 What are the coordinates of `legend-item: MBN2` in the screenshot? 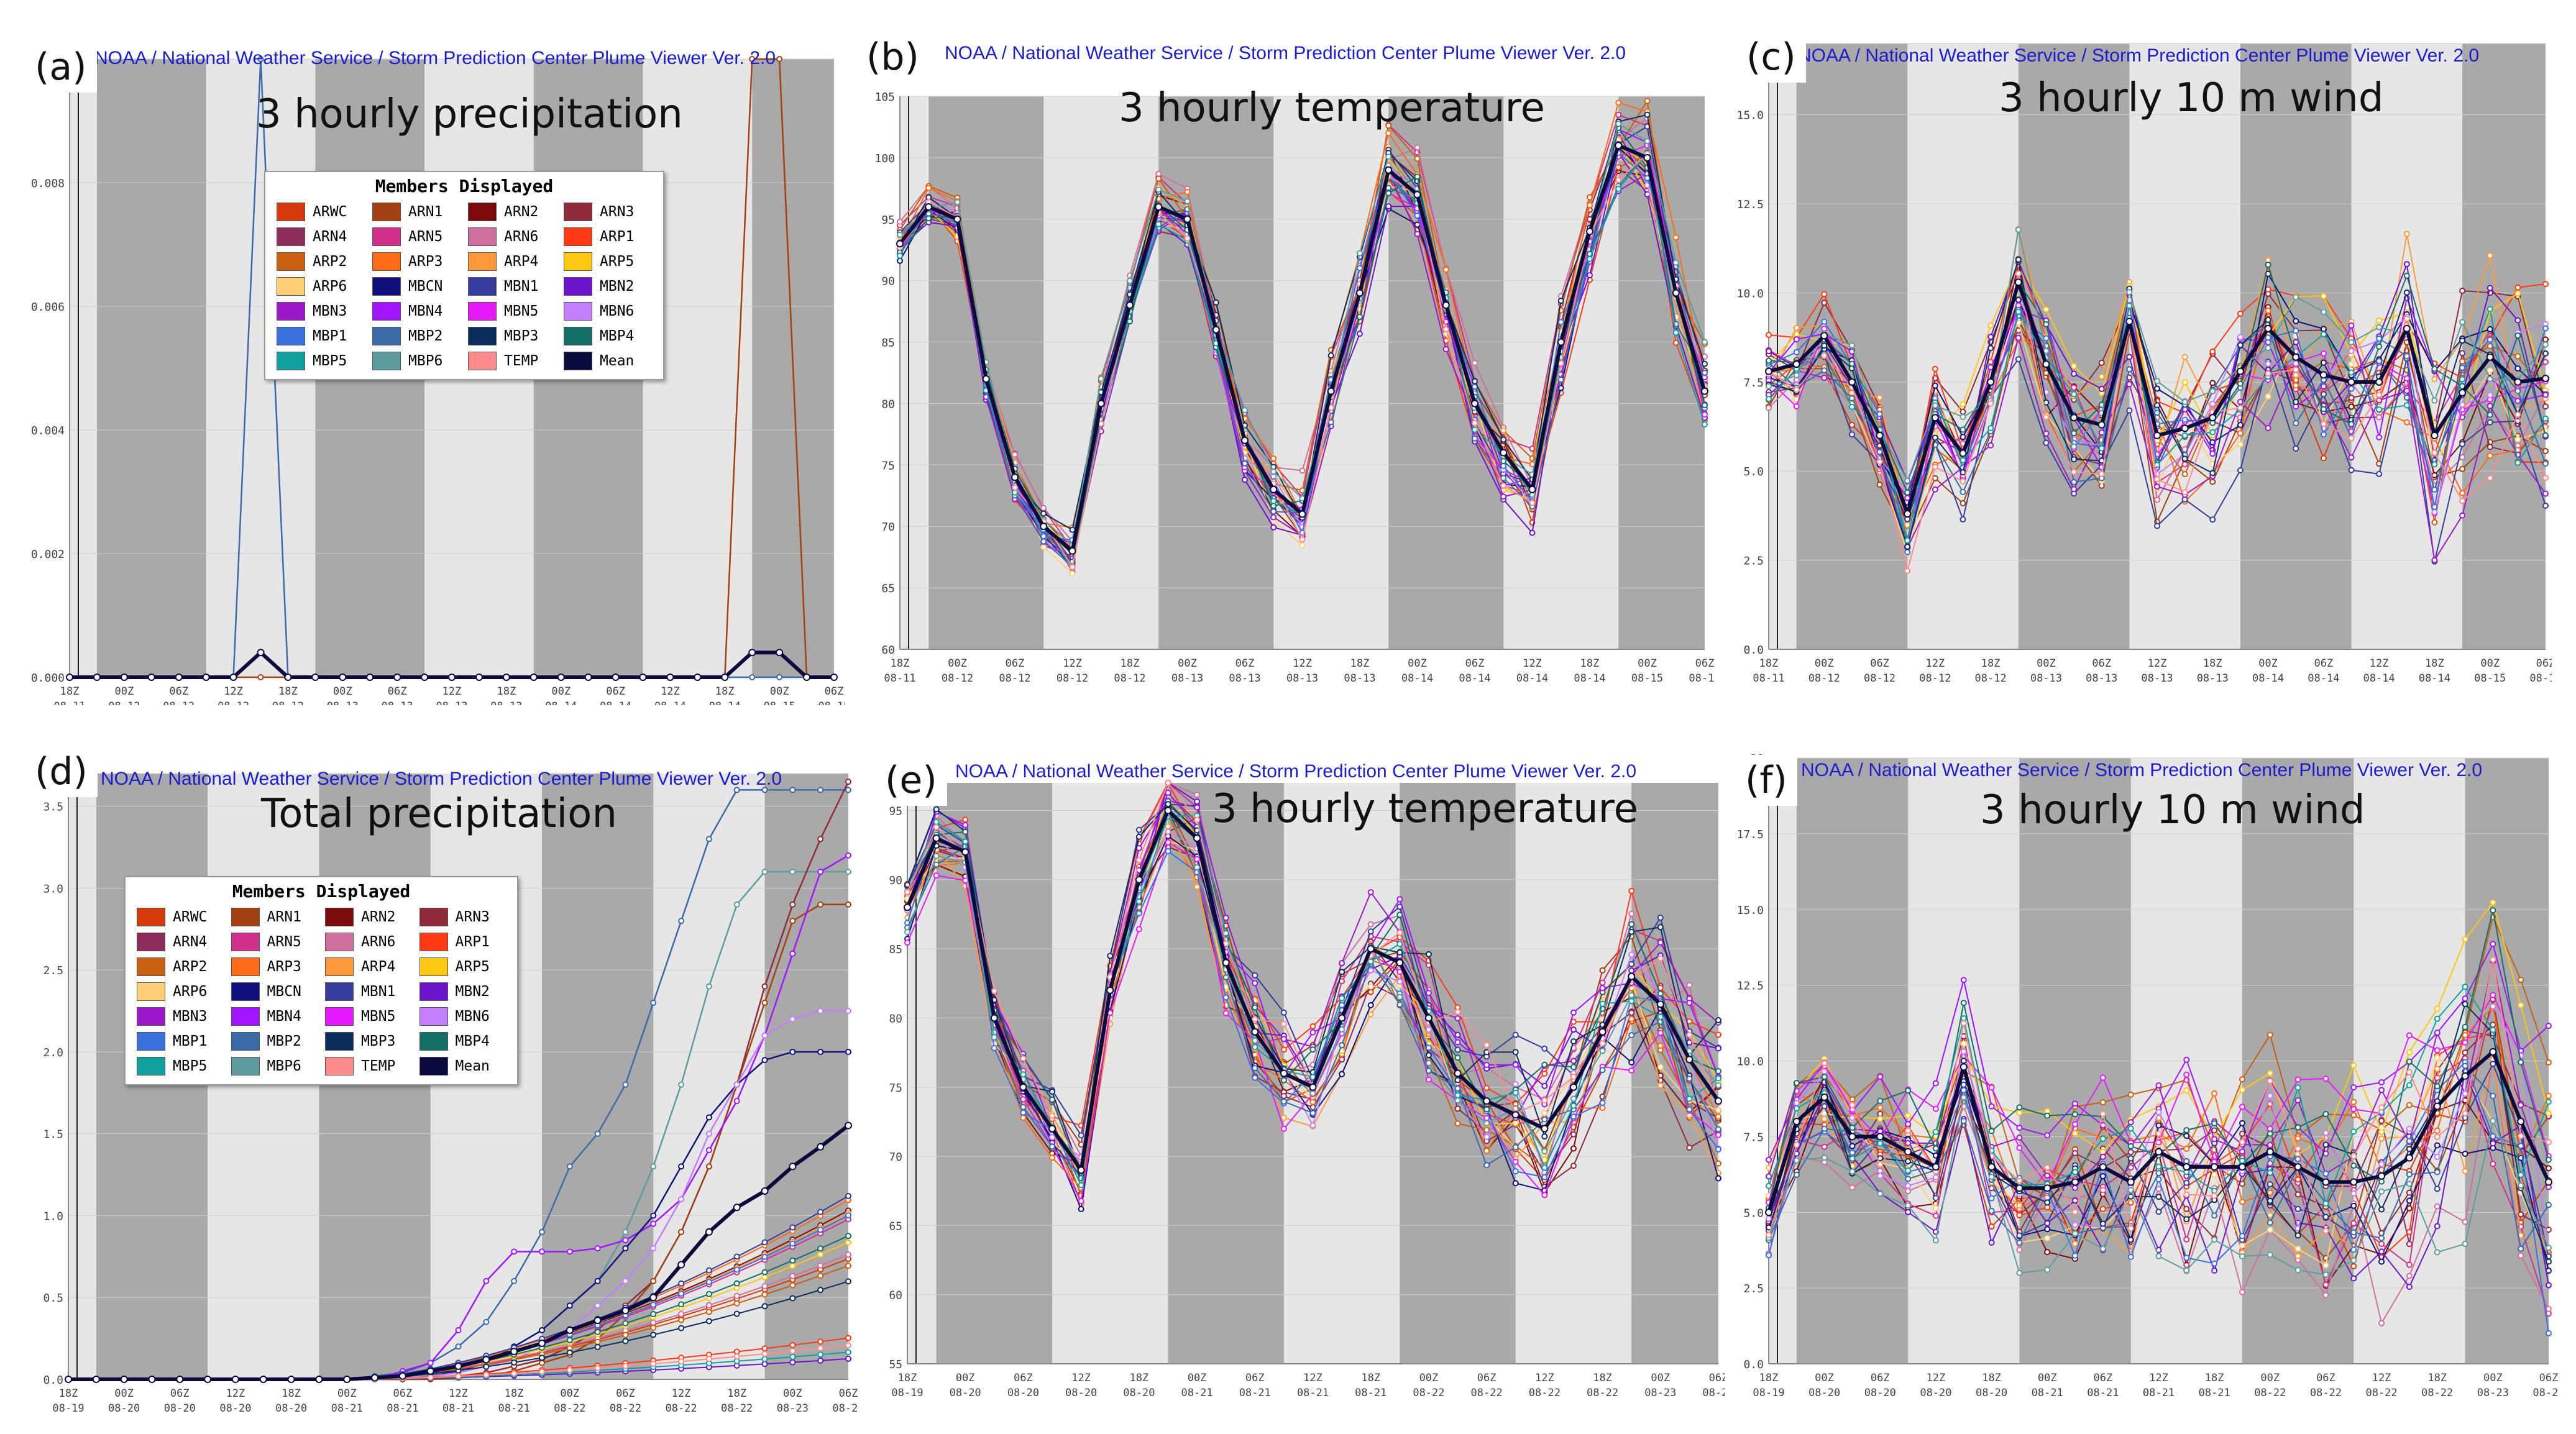 It's located at (608, 286).